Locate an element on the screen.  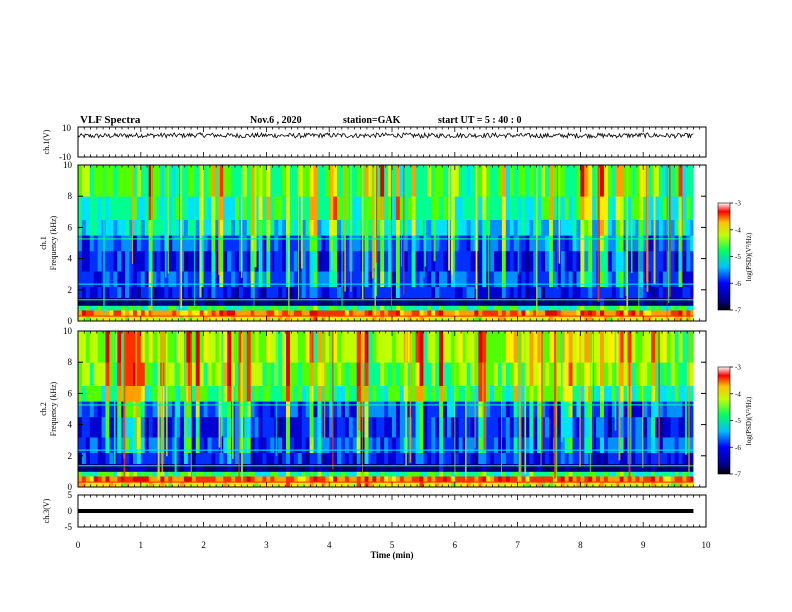
ch2-colorbar-ticks: -3-4-5-6-7 is located at coordinates (735, 421).